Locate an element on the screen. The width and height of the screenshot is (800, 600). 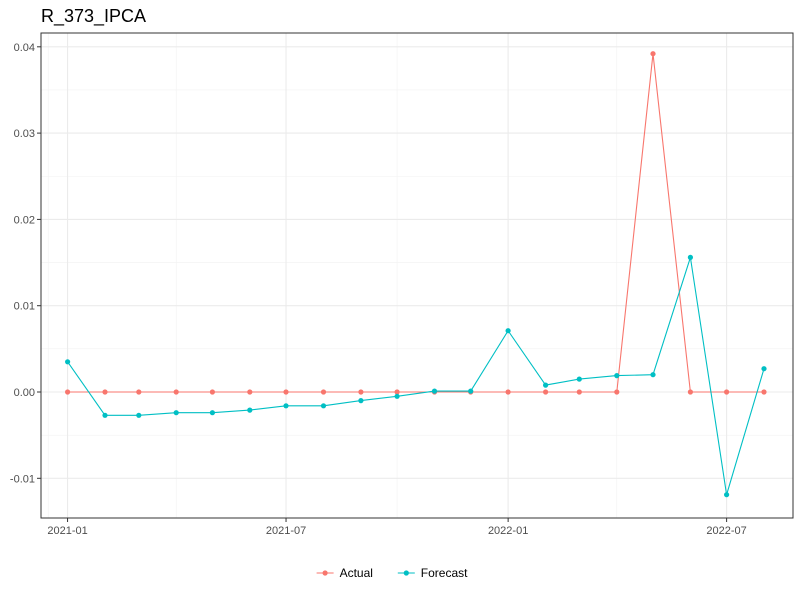
legend-item-forecast: Forecast is located at coordinates (432, 573).